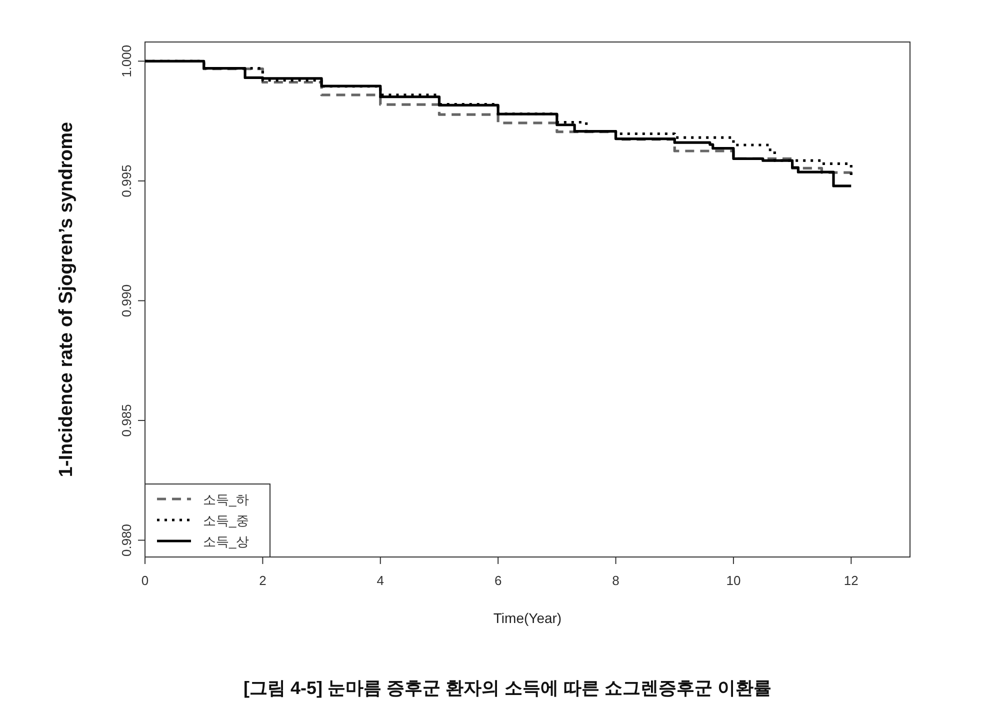 Image resolution: width=992 pixels, height=718 pixels. What do you see at coordinates (145, 580) in the screenshot?
I see `x-tick-label: 0` at bounding box center [145, 580].